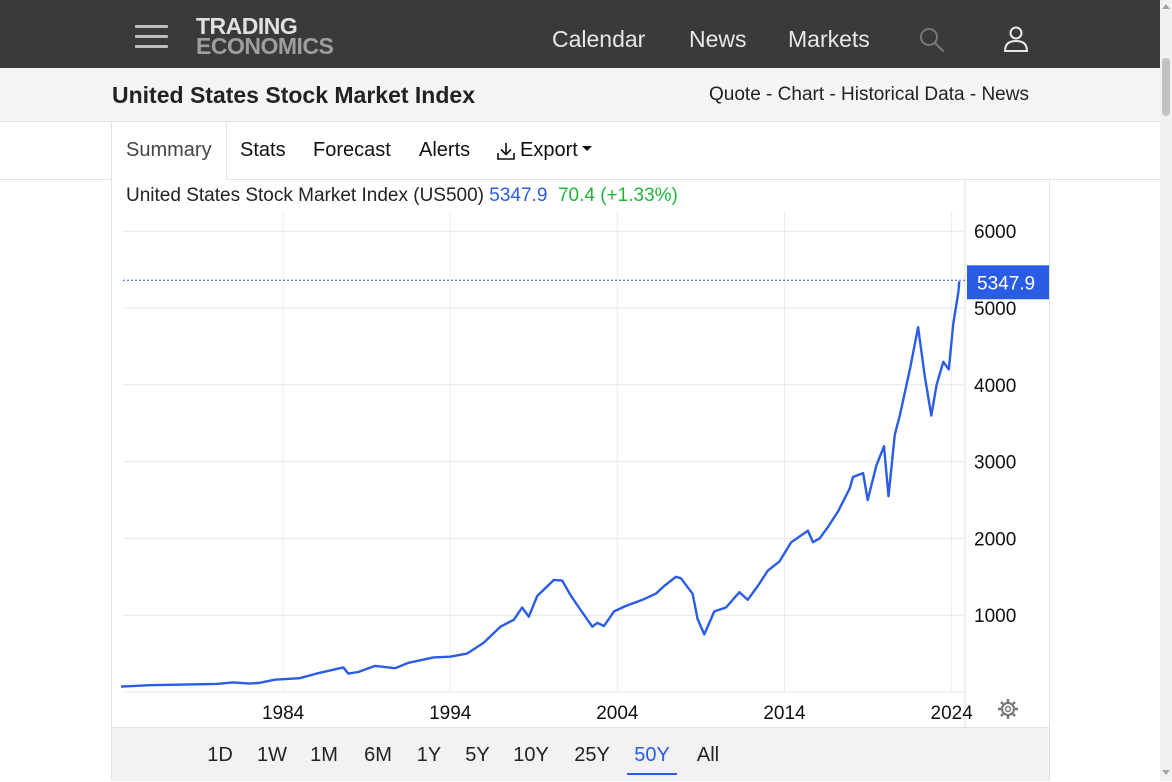 The height and width of the screenshot is (782, 1172). I want to click on search-icon, so click(932, 40).